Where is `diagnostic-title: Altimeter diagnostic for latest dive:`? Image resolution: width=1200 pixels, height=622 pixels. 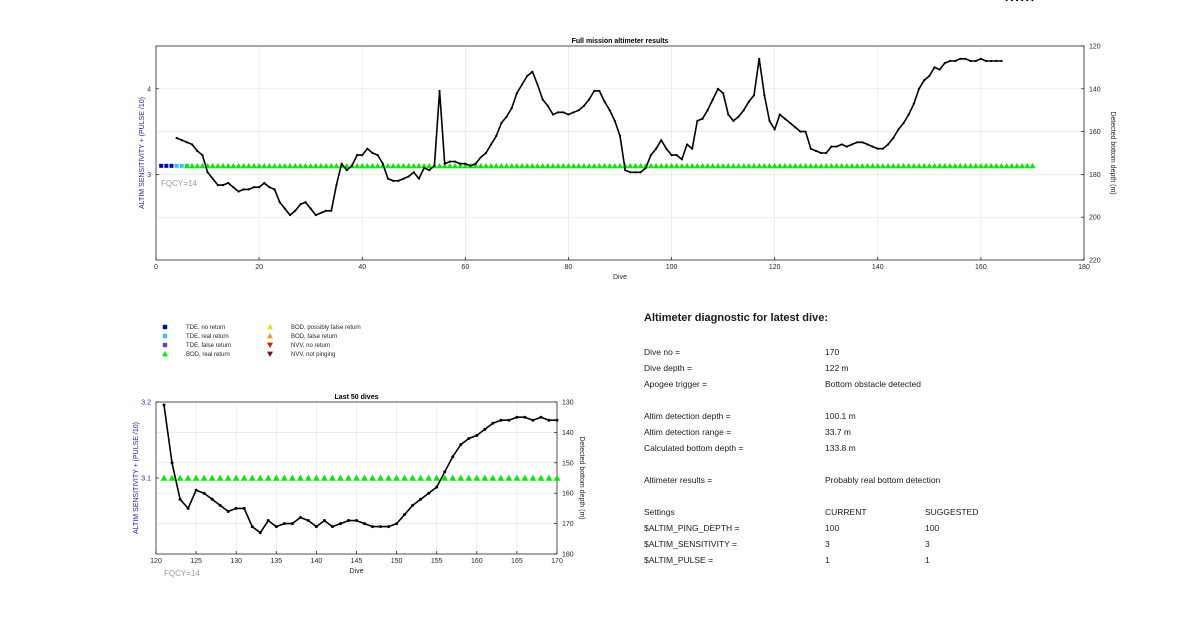 diagnostic-title: Altimeter diagnostic for latest dive: is located at coordinates (736, 318).